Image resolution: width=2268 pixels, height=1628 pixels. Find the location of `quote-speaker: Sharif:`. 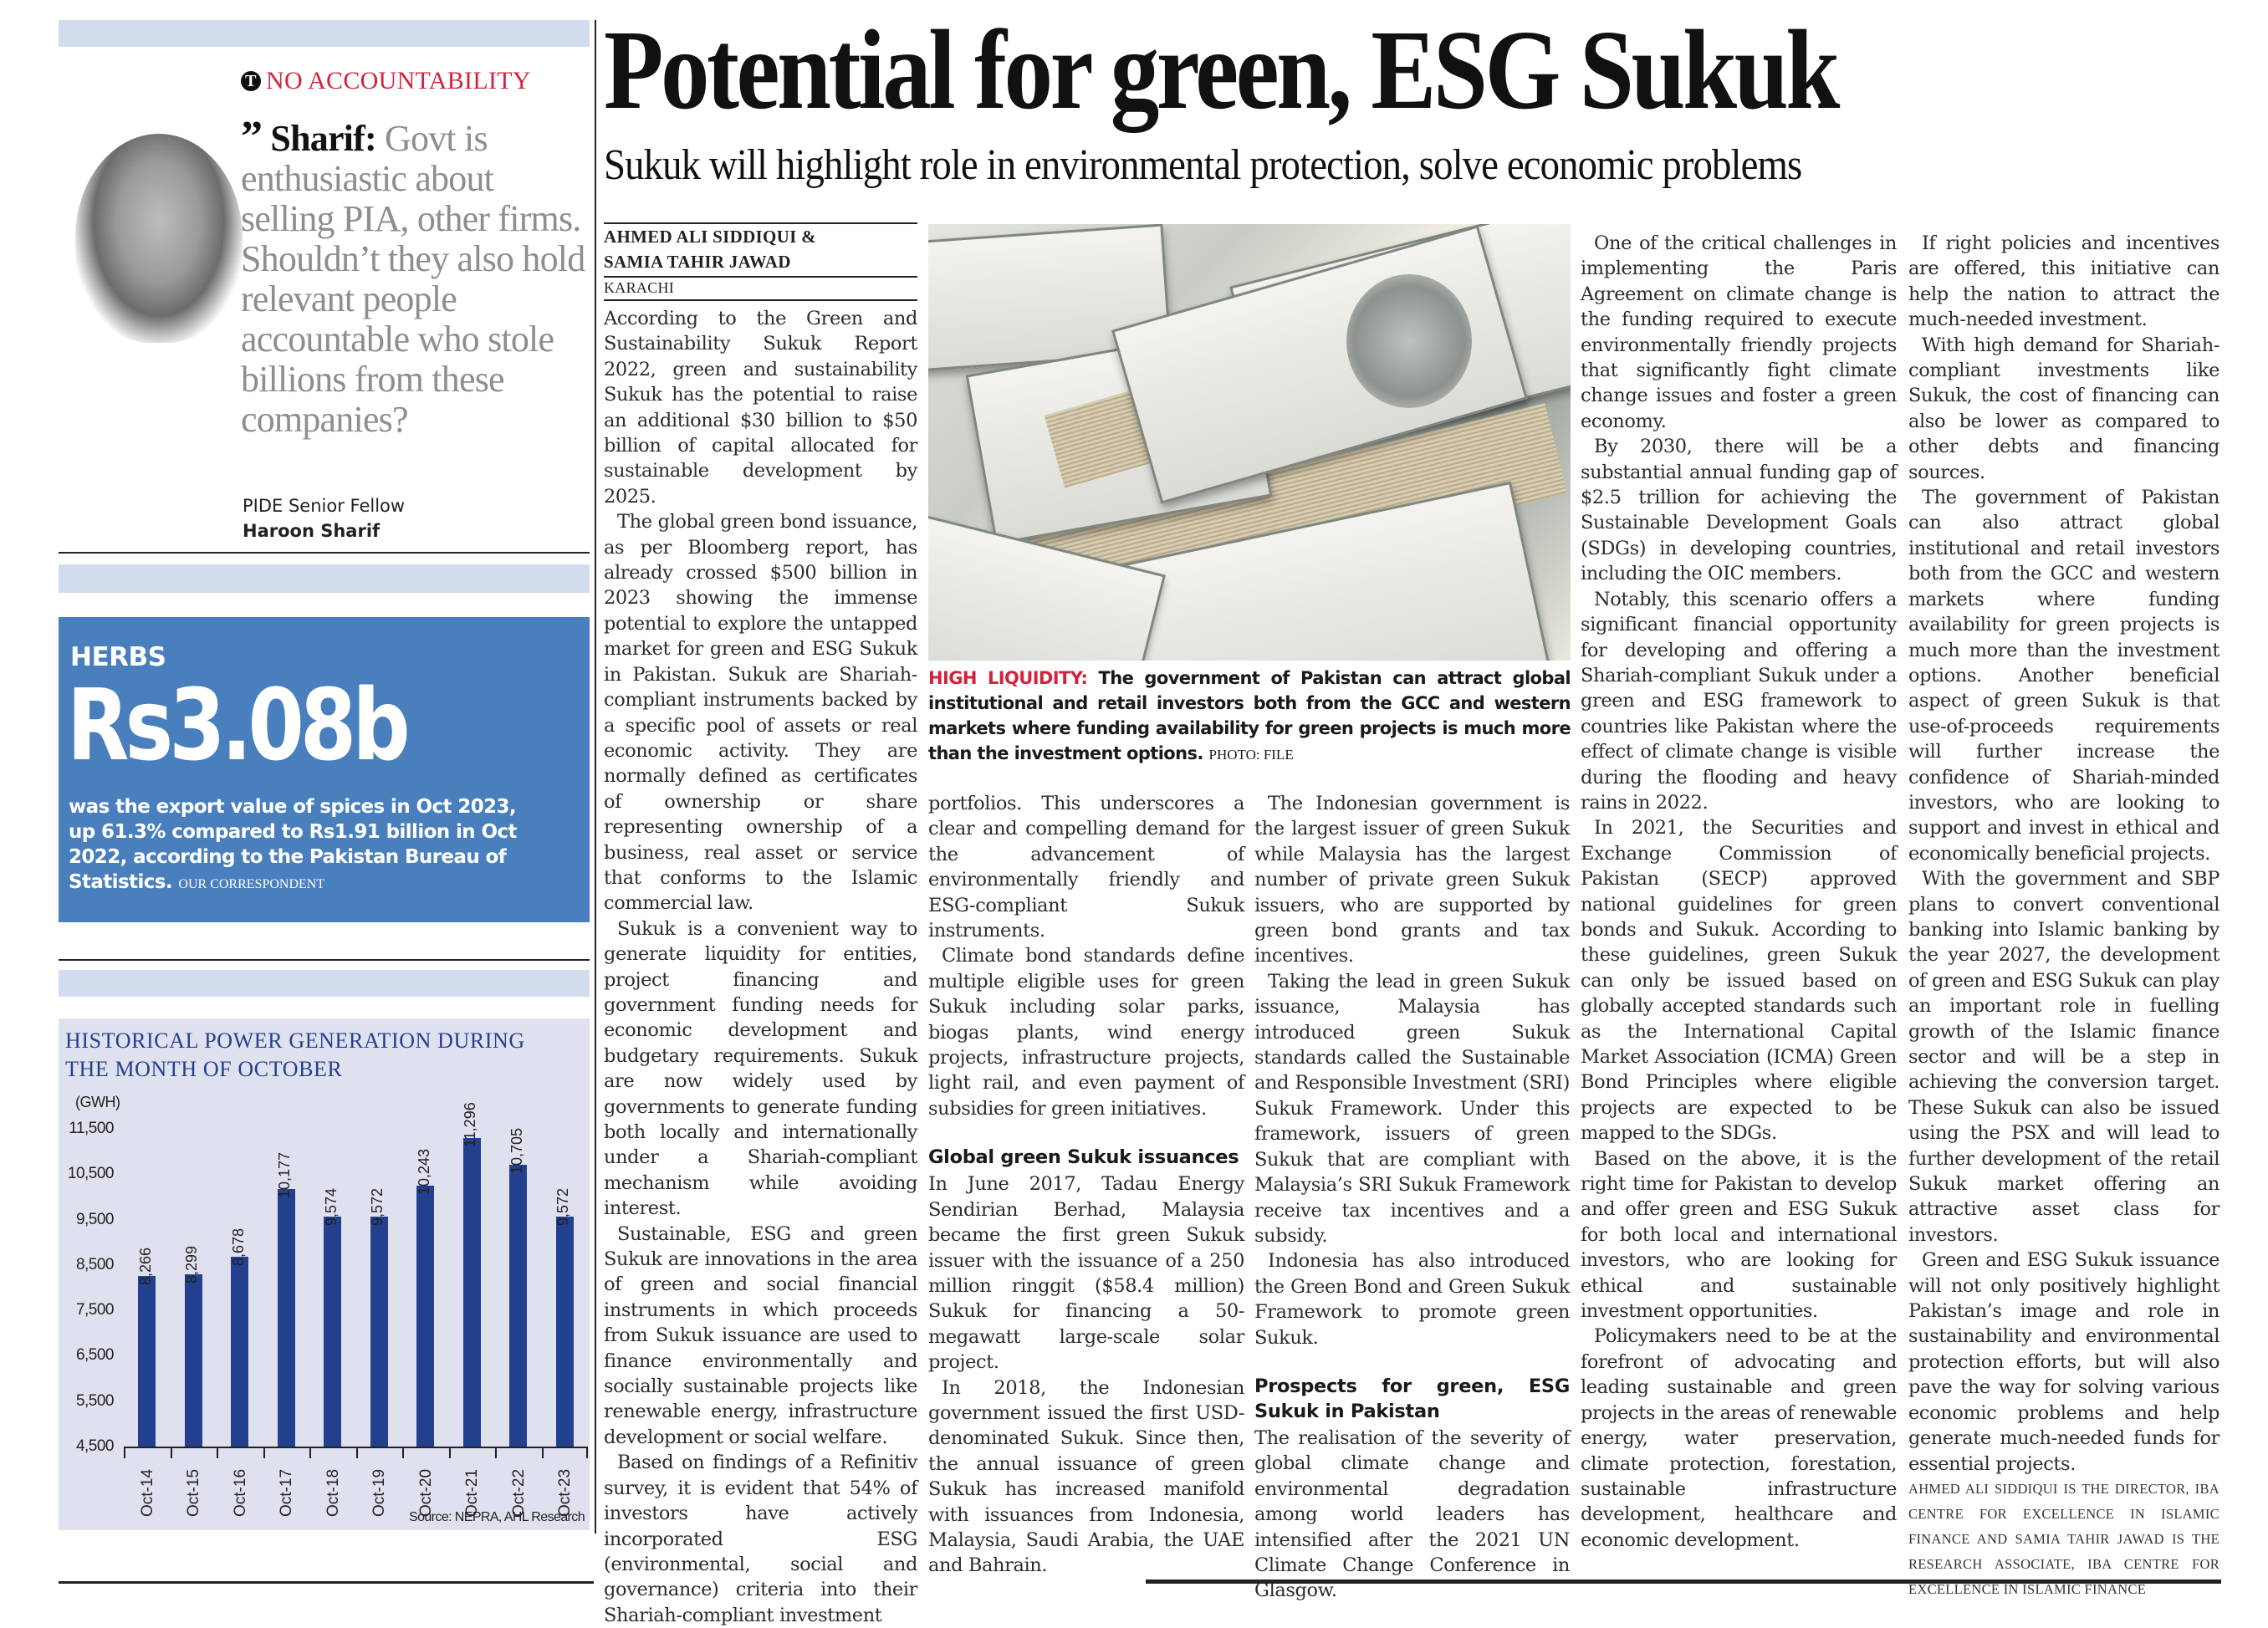

quote-speaker: Sharif: is located at coordinates (323, 138).